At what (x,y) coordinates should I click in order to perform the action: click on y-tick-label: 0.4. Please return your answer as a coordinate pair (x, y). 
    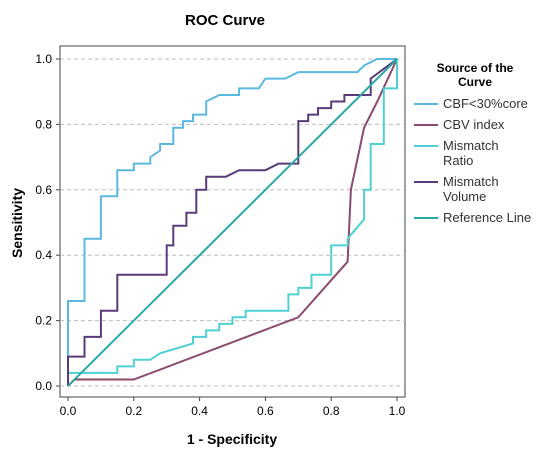
    Looking at the image, I should click on (43, 255).